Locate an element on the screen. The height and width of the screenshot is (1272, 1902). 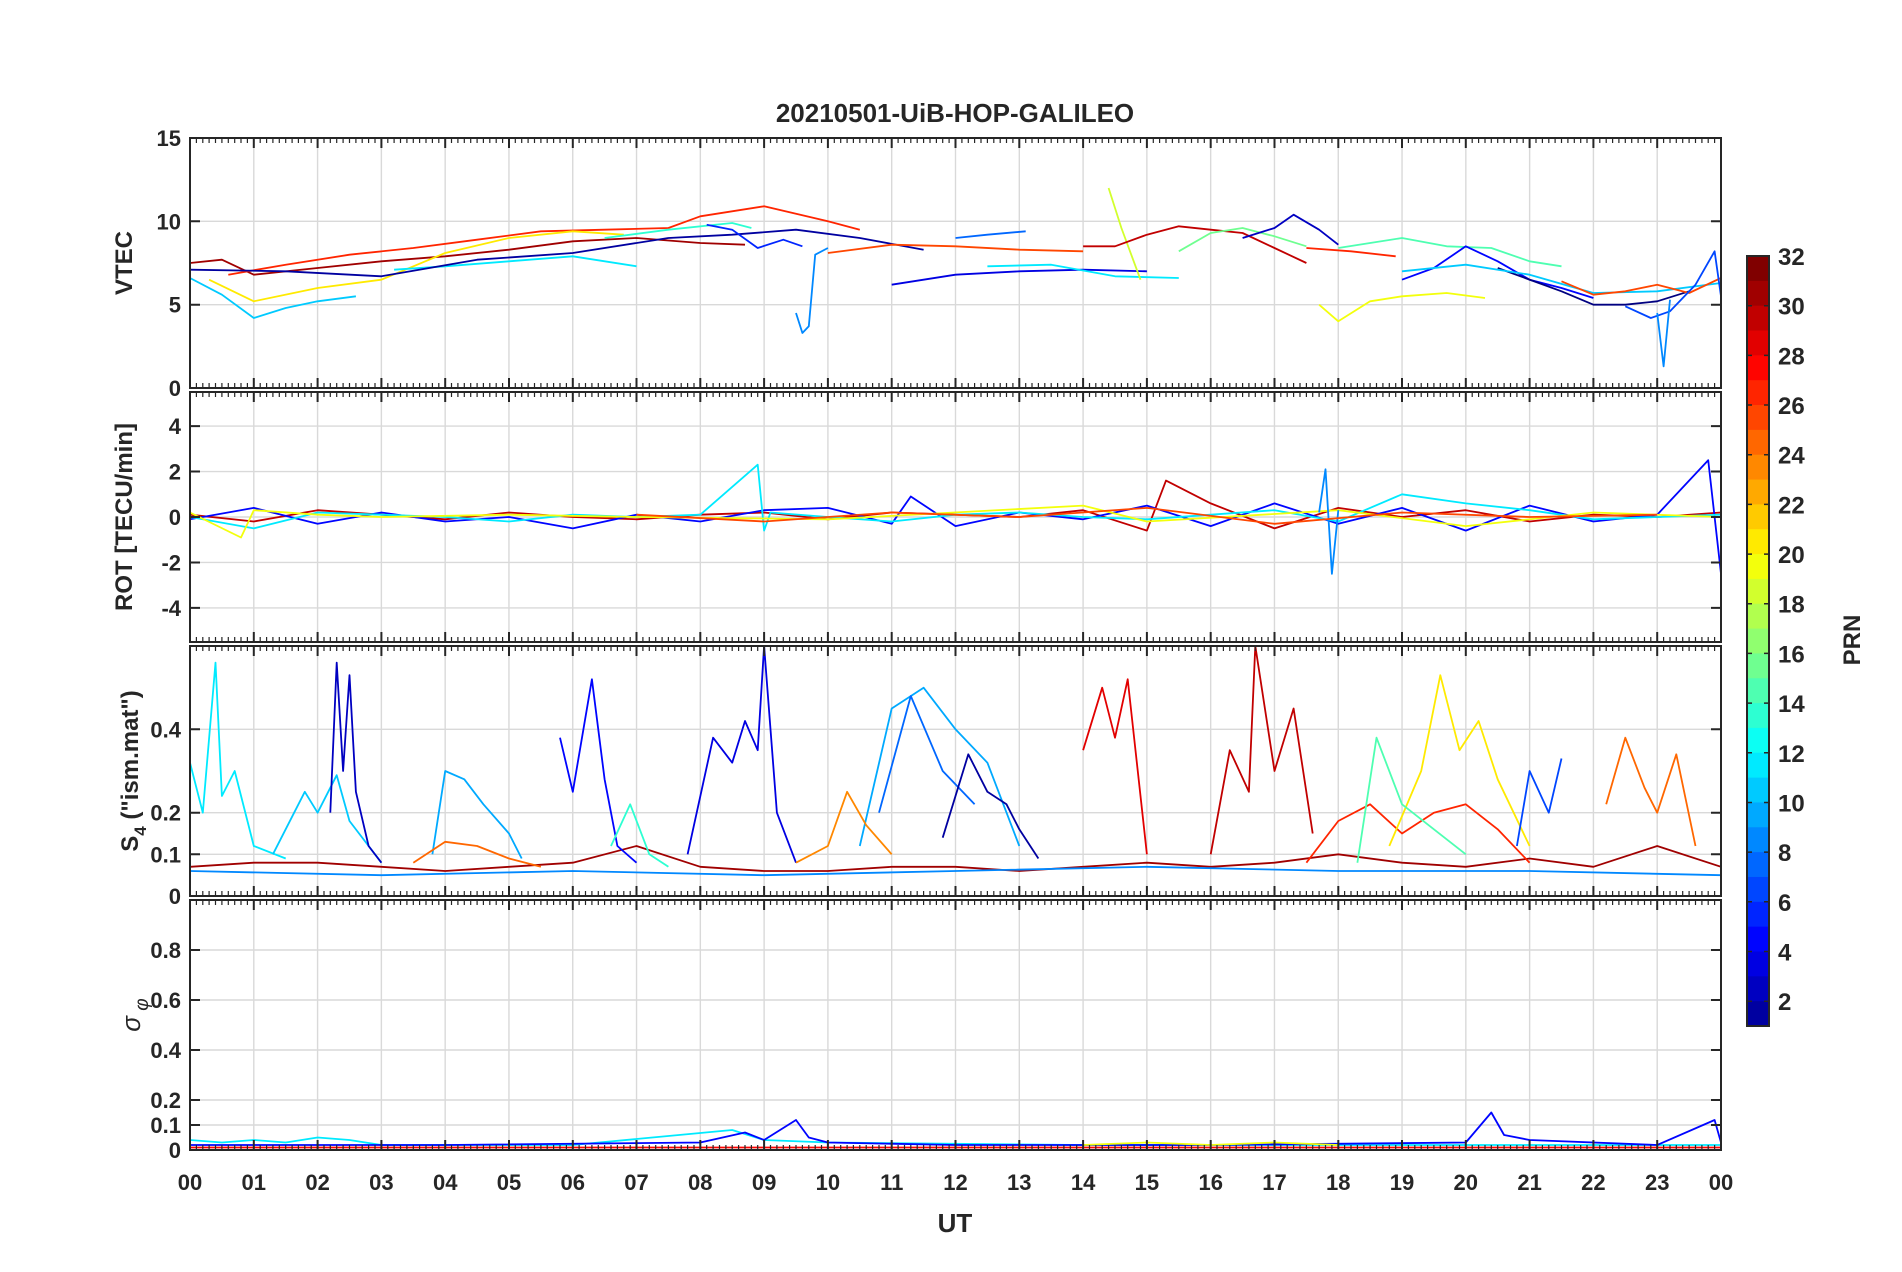
colorbar-frame is located at coordinates (1758, 641).